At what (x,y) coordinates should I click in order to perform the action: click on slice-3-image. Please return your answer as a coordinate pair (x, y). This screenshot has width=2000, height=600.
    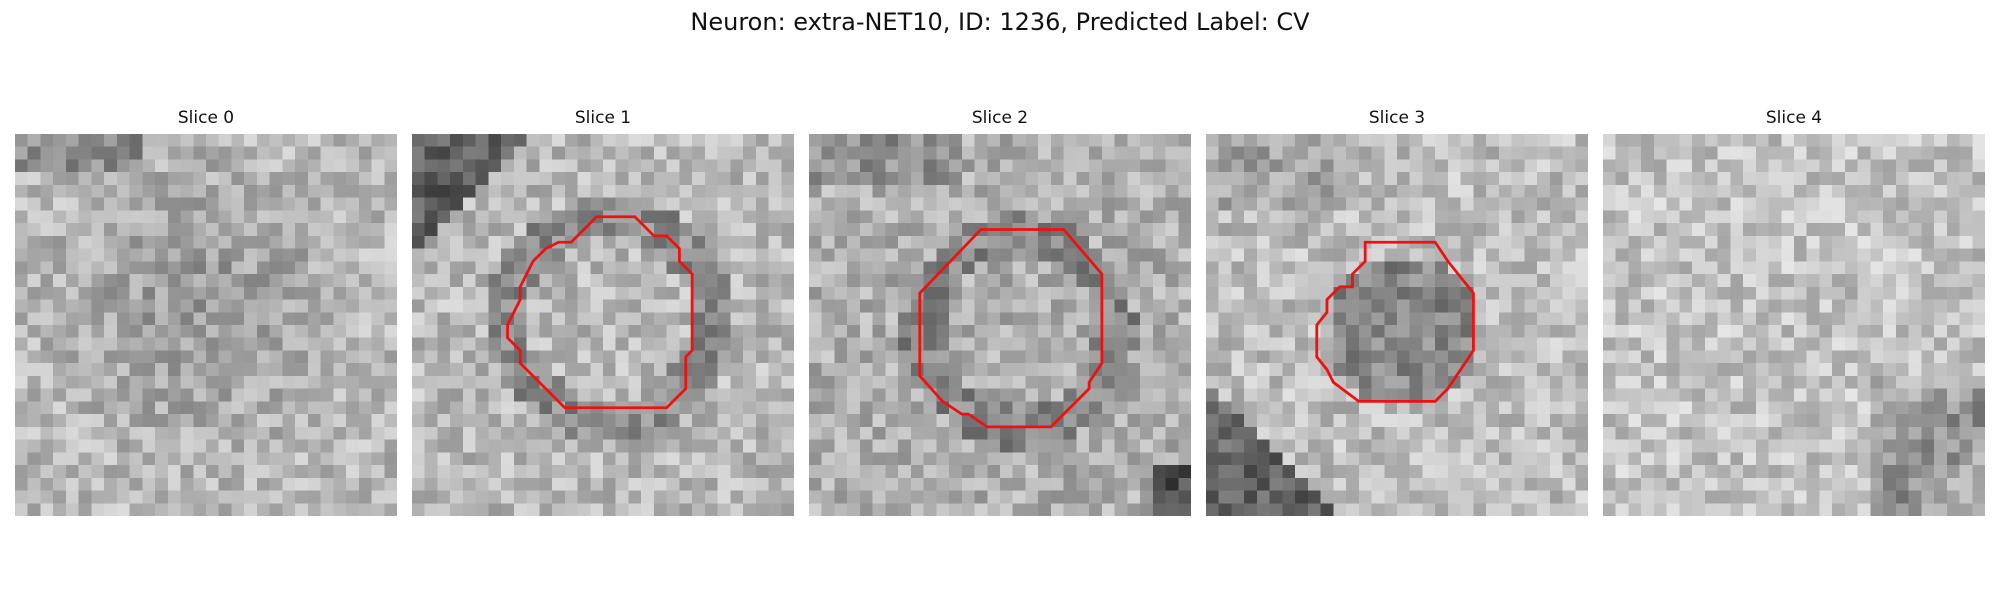
    Looking at the image, I should click on (1397, 325).